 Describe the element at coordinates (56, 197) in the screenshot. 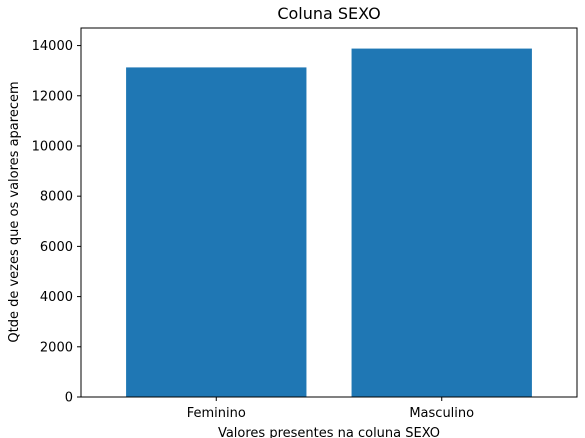

I see `y-tick-label: 8000` at that location.